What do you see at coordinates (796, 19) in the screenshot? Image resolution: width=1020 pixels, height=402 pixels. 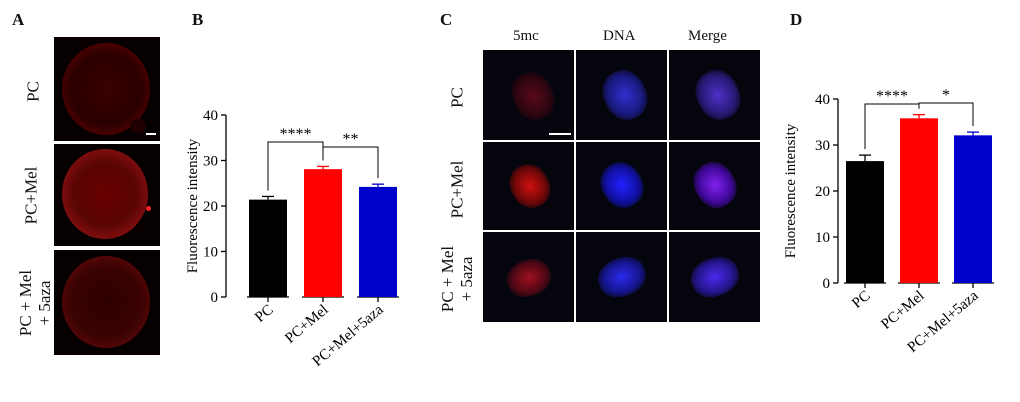 I see `panel-label-d: D` at bounding box center [796, 19].